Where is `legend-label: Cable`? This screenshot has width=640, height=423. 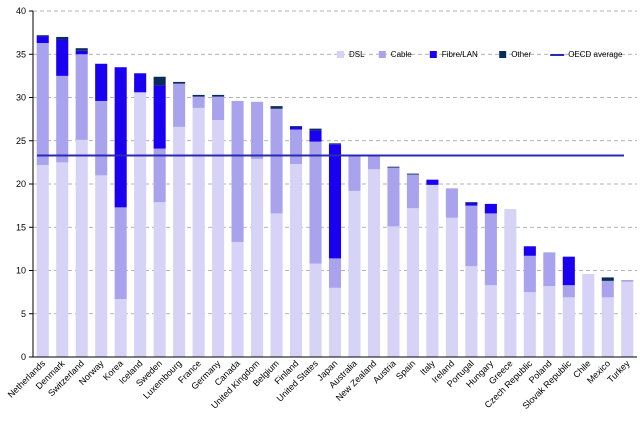 legend-label: Cable is located at coordinates (401, 54).